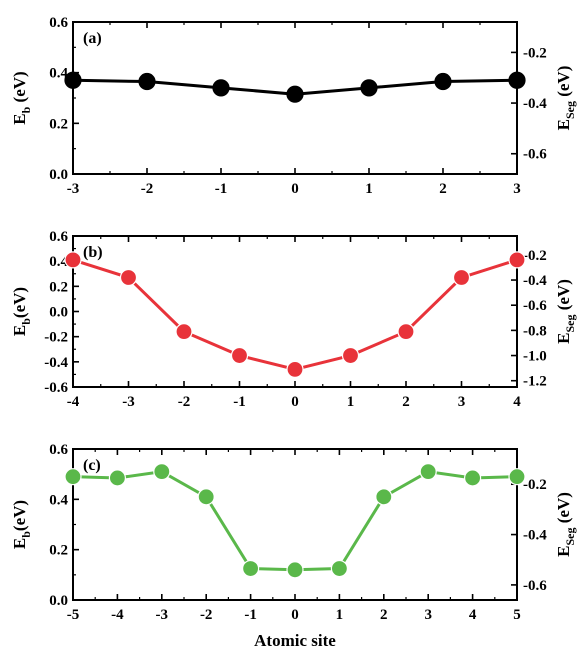  What do you see at coordinates (93, 252) in the screenshot?
I see `panel-label: (b)` at bounding box center [93, 252].